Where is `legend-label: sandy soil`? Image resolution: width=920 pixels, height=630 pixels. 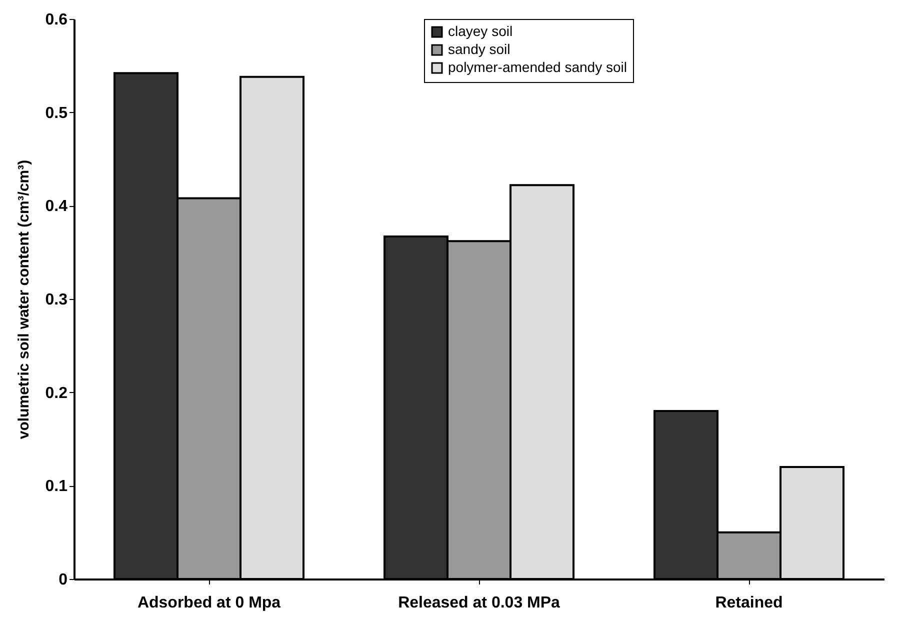 legend-label: sandy soil is located at coordinates (479, 49).